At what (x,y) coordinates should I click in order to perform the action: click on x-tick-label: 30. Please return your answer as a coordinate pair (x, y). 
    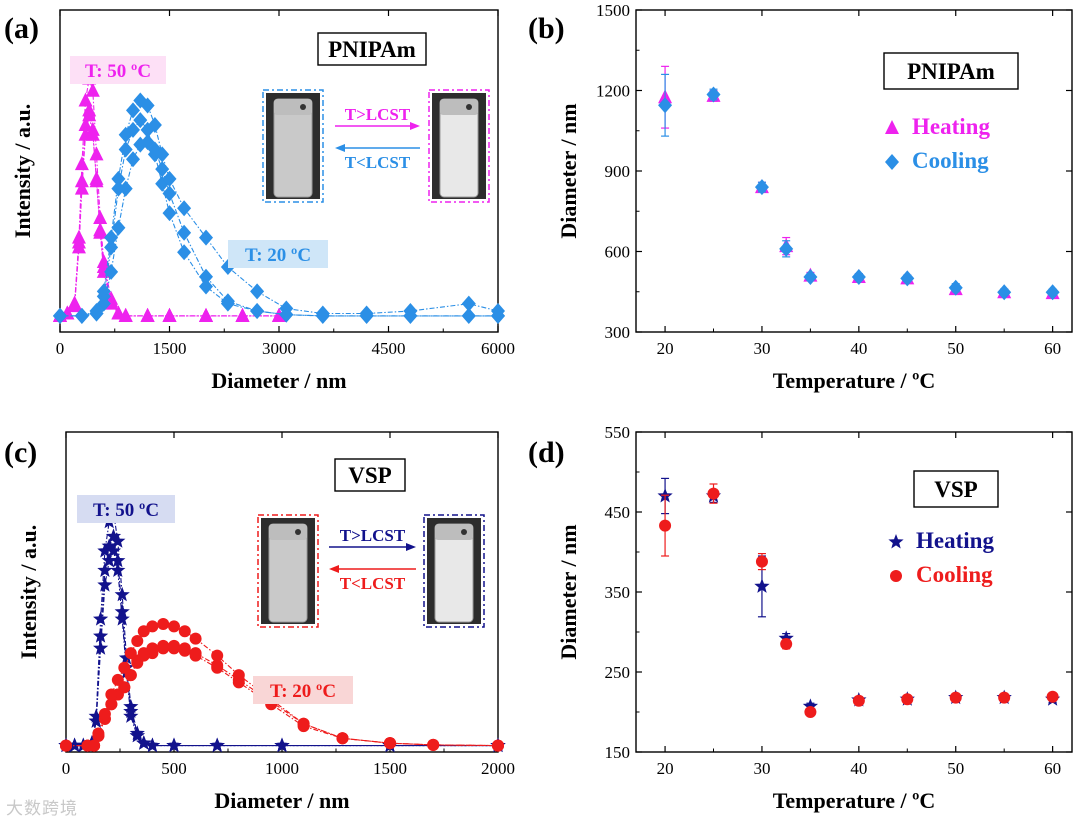
    Looking at the image, I should click on (761, 348).